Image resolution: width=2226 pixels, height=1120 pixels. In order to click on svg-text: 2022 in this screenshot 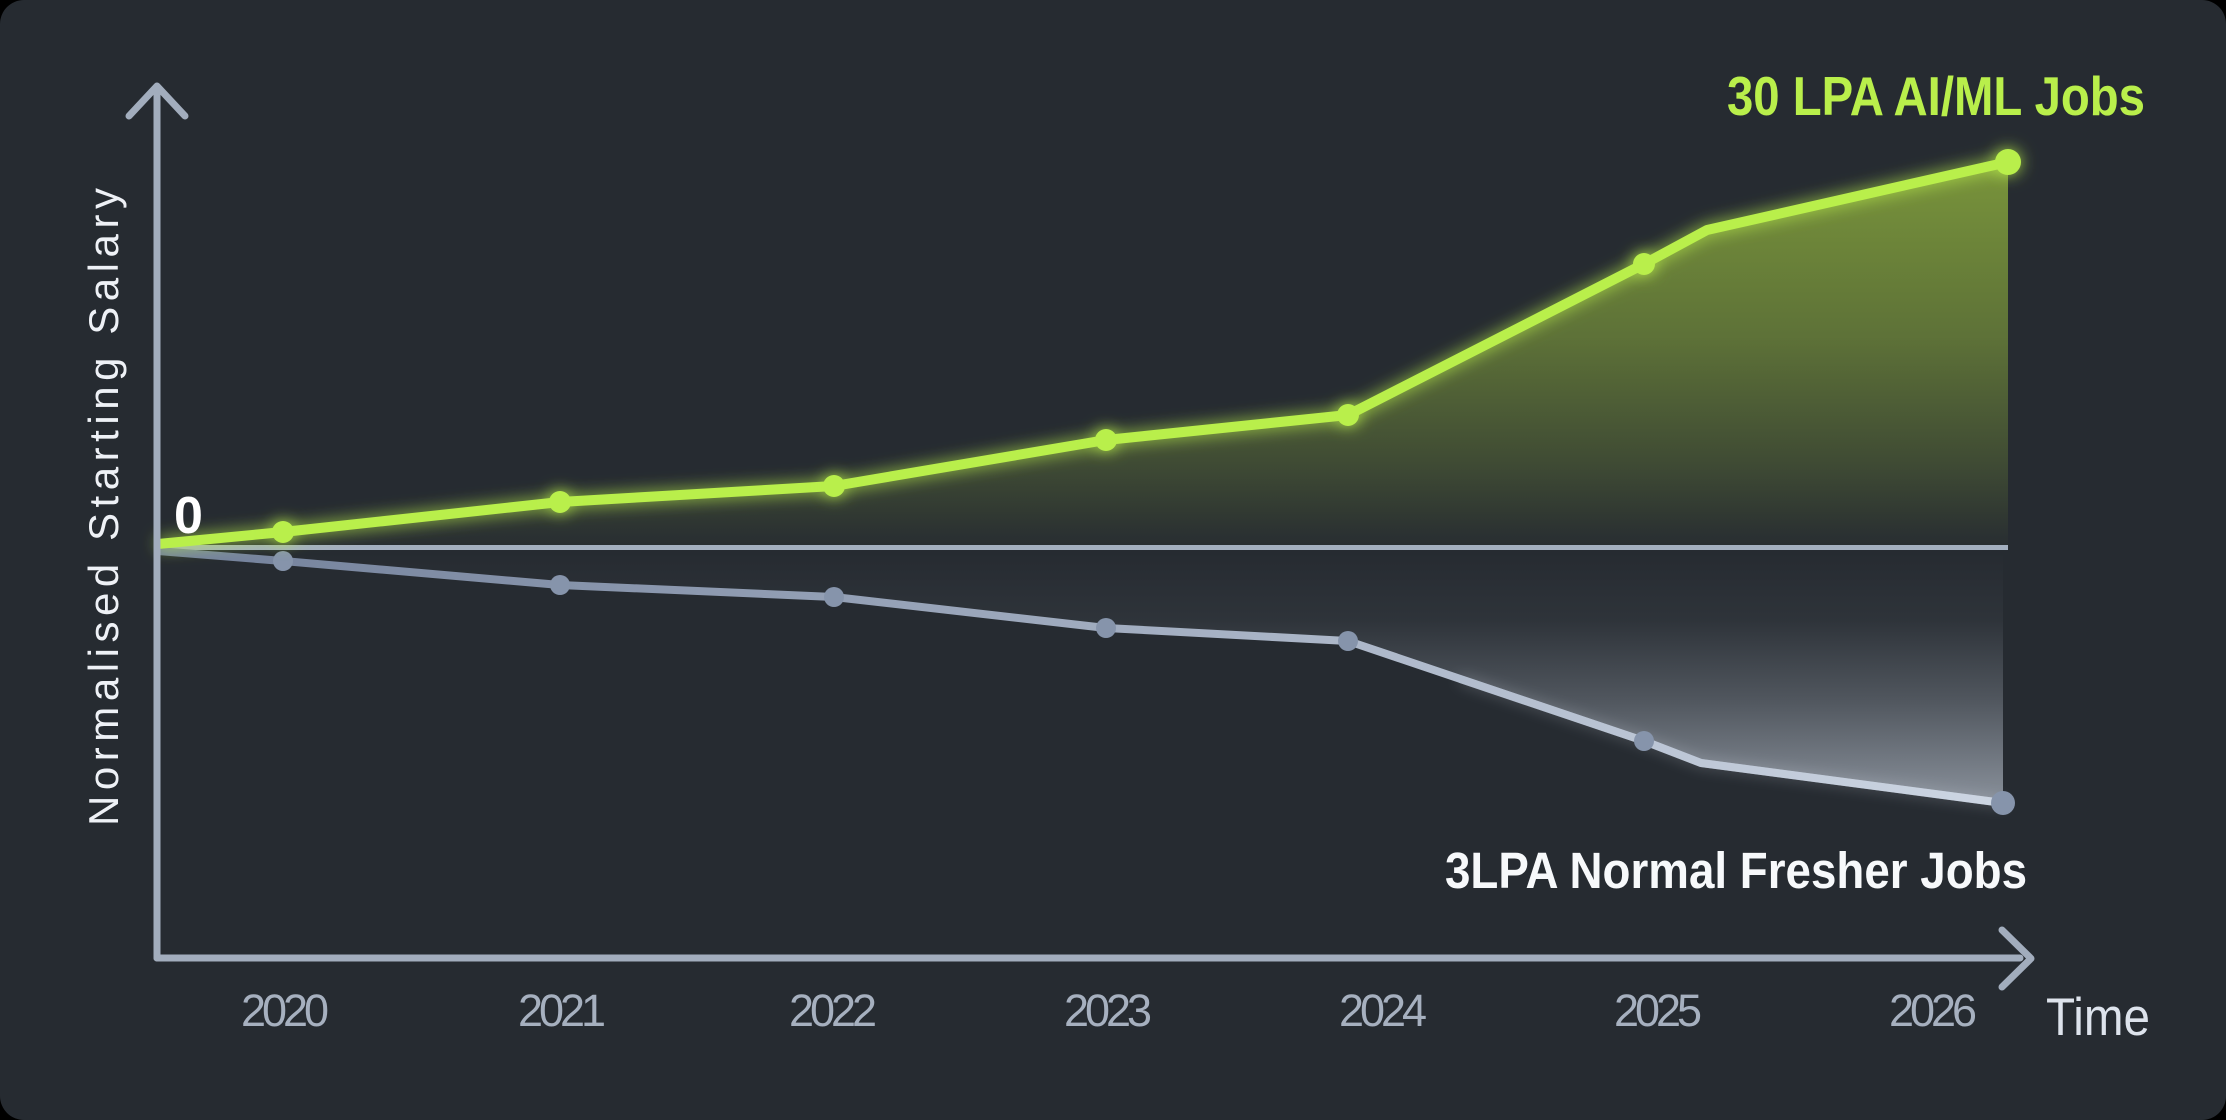, I will do `click(833, 1010)`.